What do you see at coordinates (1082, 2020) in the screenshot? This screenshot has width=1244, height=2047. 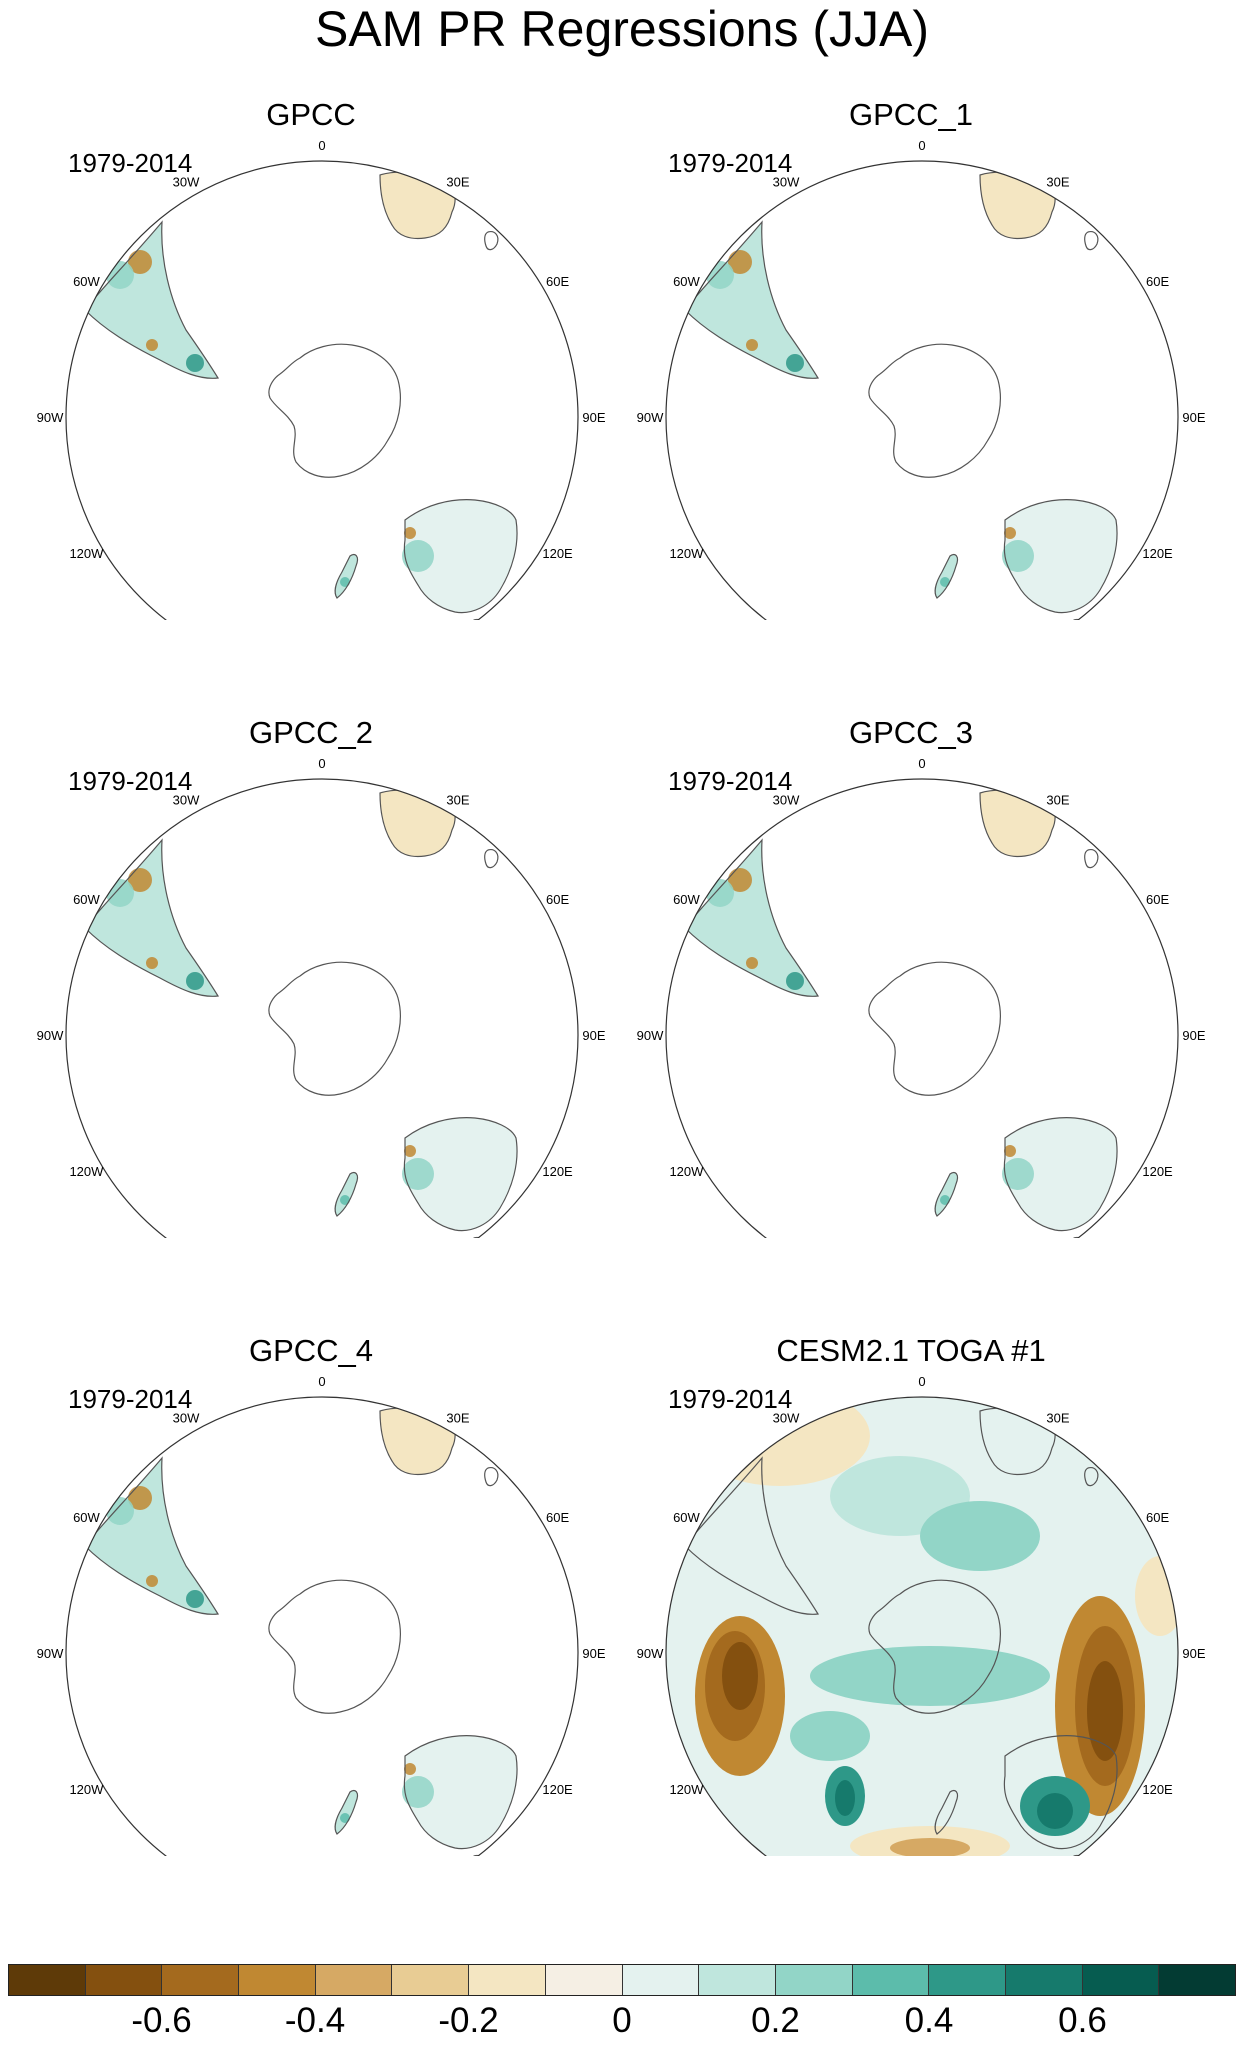 I see `colorbar-tick-label: 0.6` at bounding box center [1082, 2020].